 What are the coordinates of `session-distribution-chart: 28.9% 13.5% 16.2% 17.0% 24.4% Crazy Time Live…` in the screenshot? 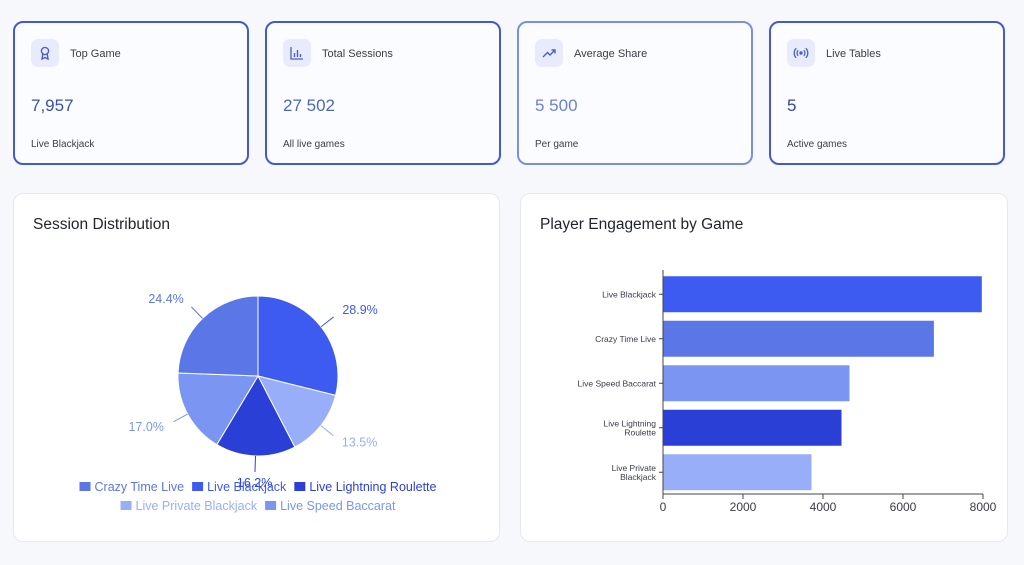 It's located at (258, 402).